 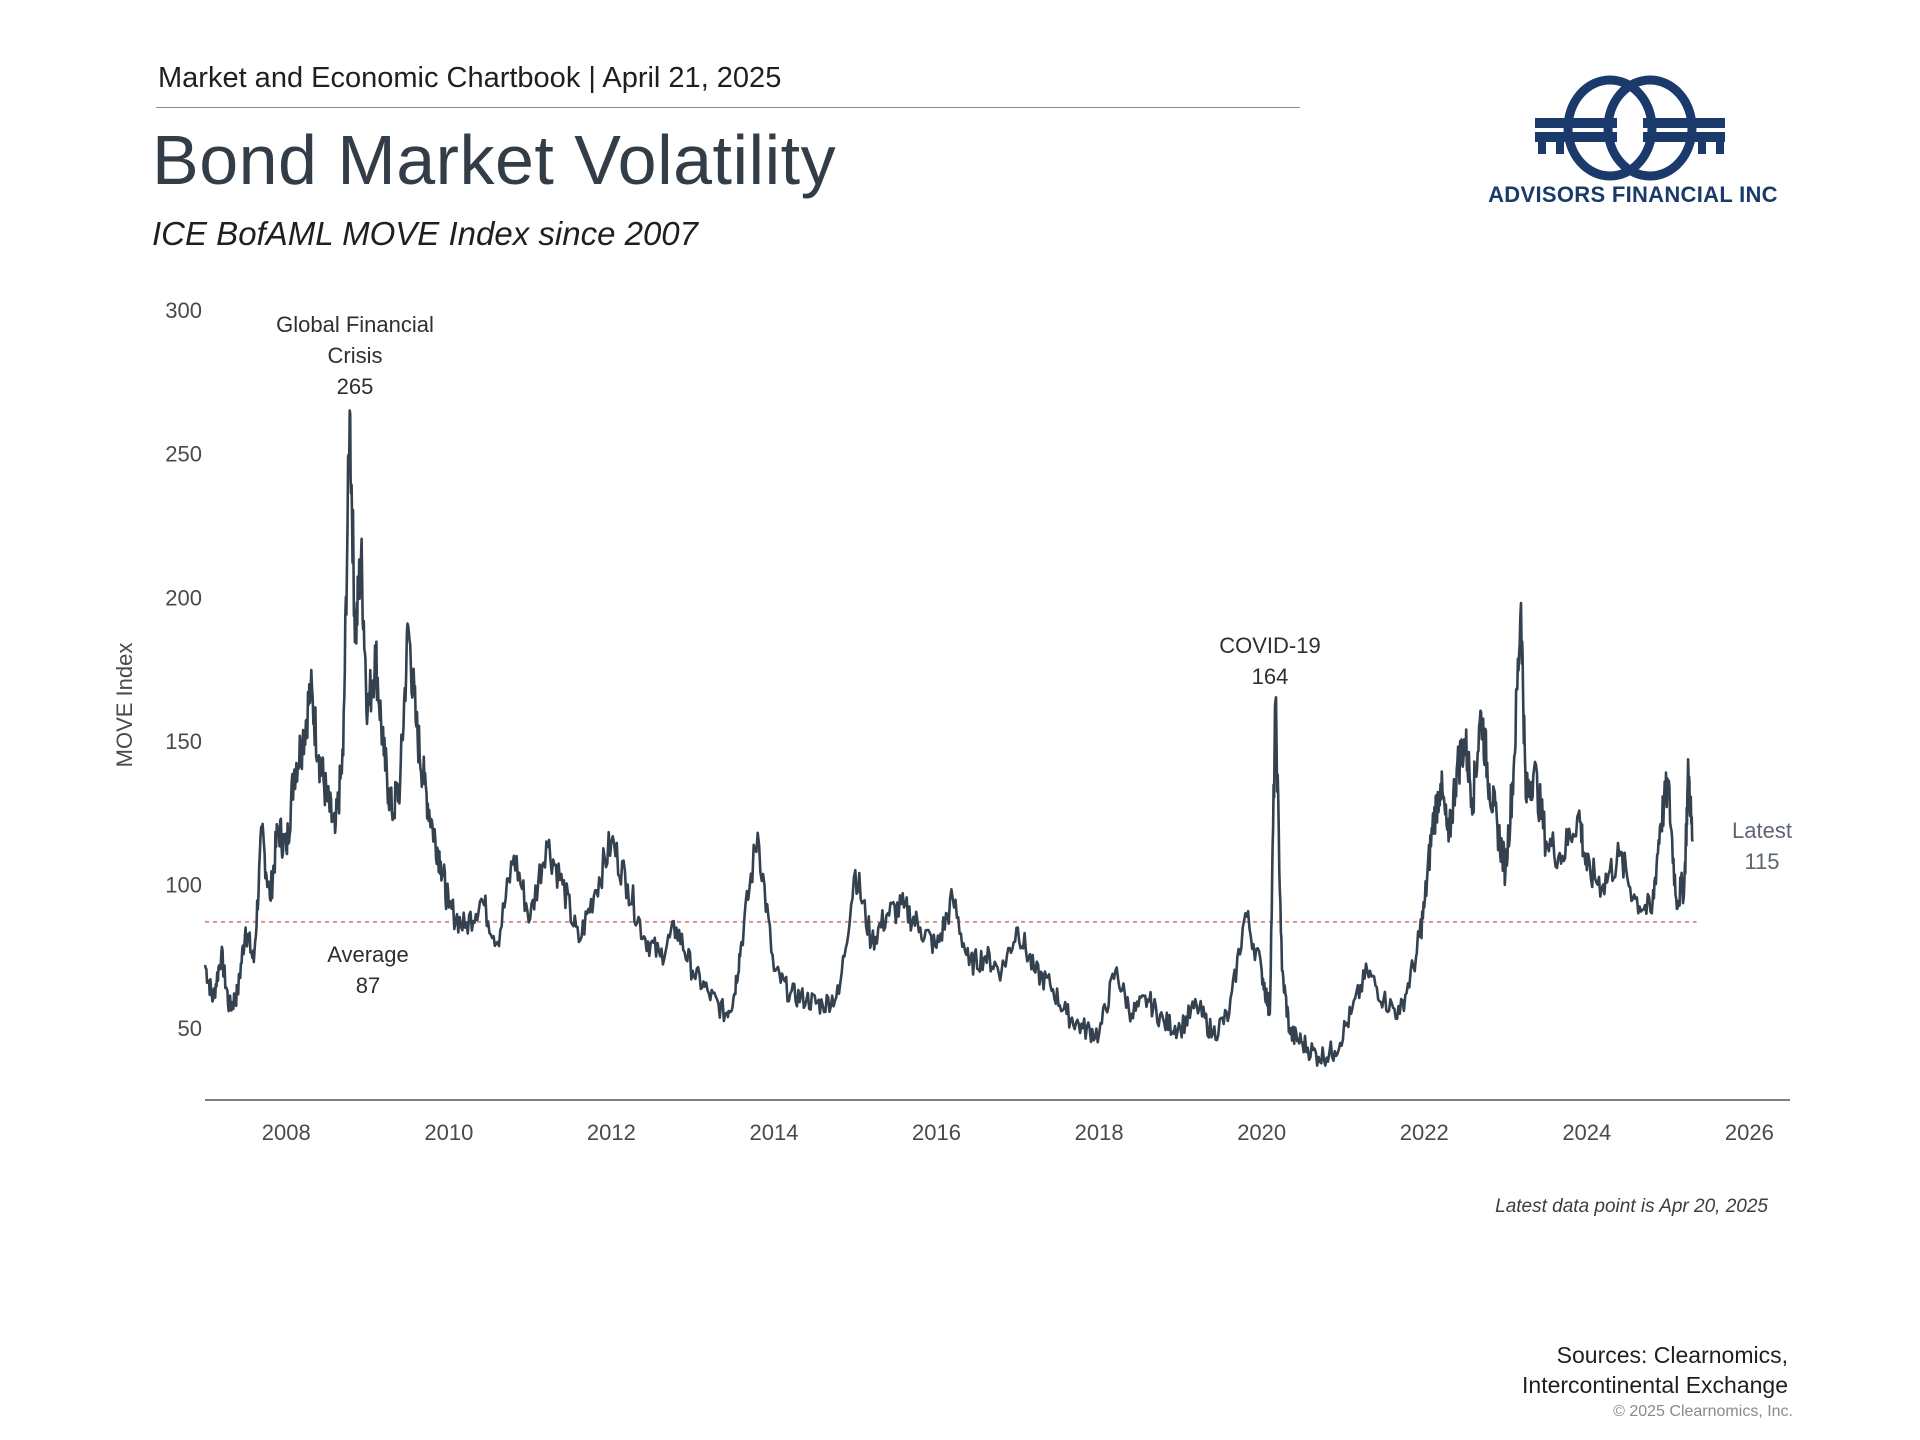 What do you see at coordinates (425, 233) in the screenshot?
I see `page-subtitle: ICE BofAML MOVE Index since 2007` at bounding box center [425, 233].